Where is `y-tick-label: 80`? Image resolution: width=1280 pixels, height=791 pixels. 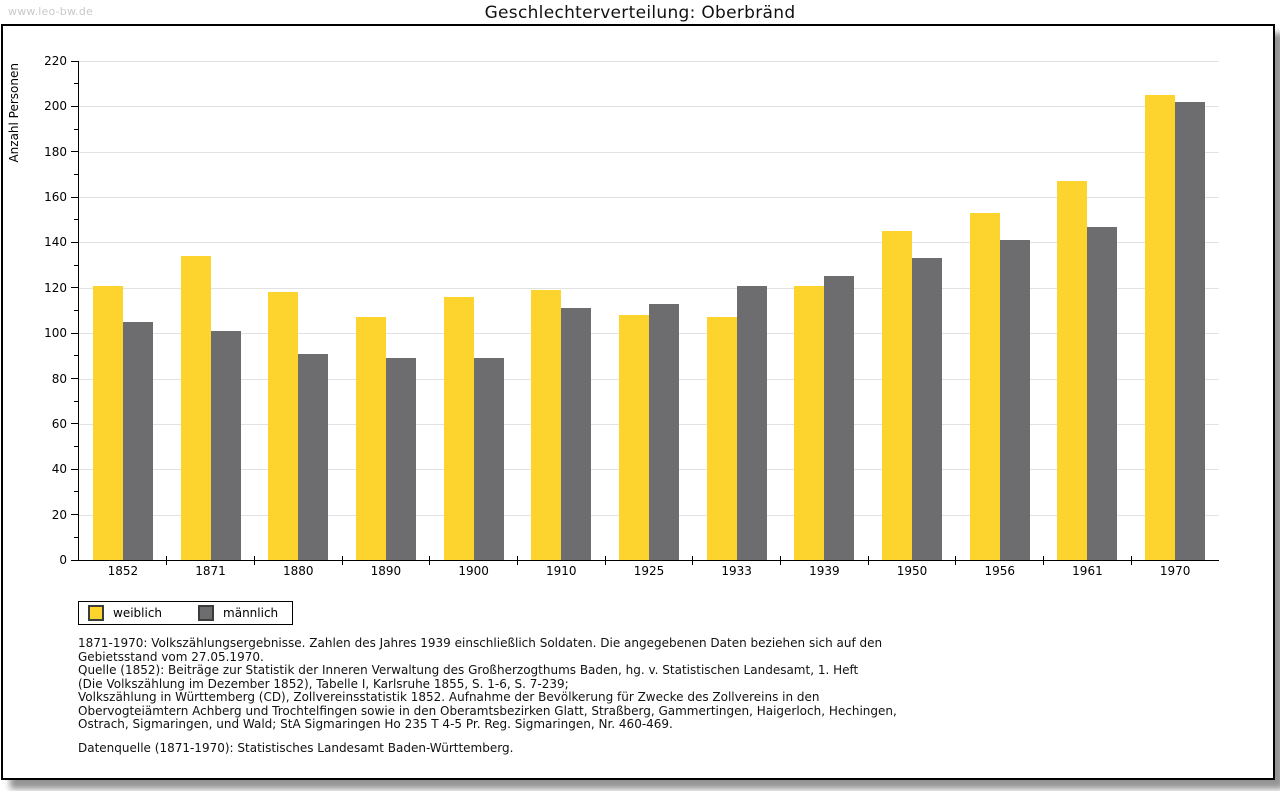 y-tick-label: 80 is located at coordinates (59, 378).